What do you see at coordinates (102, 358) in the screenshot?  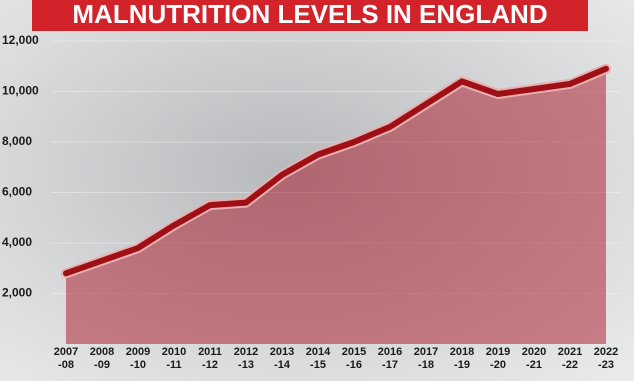 I see `x-tick-label: 2008 -09` at bounding box center [102, 358].